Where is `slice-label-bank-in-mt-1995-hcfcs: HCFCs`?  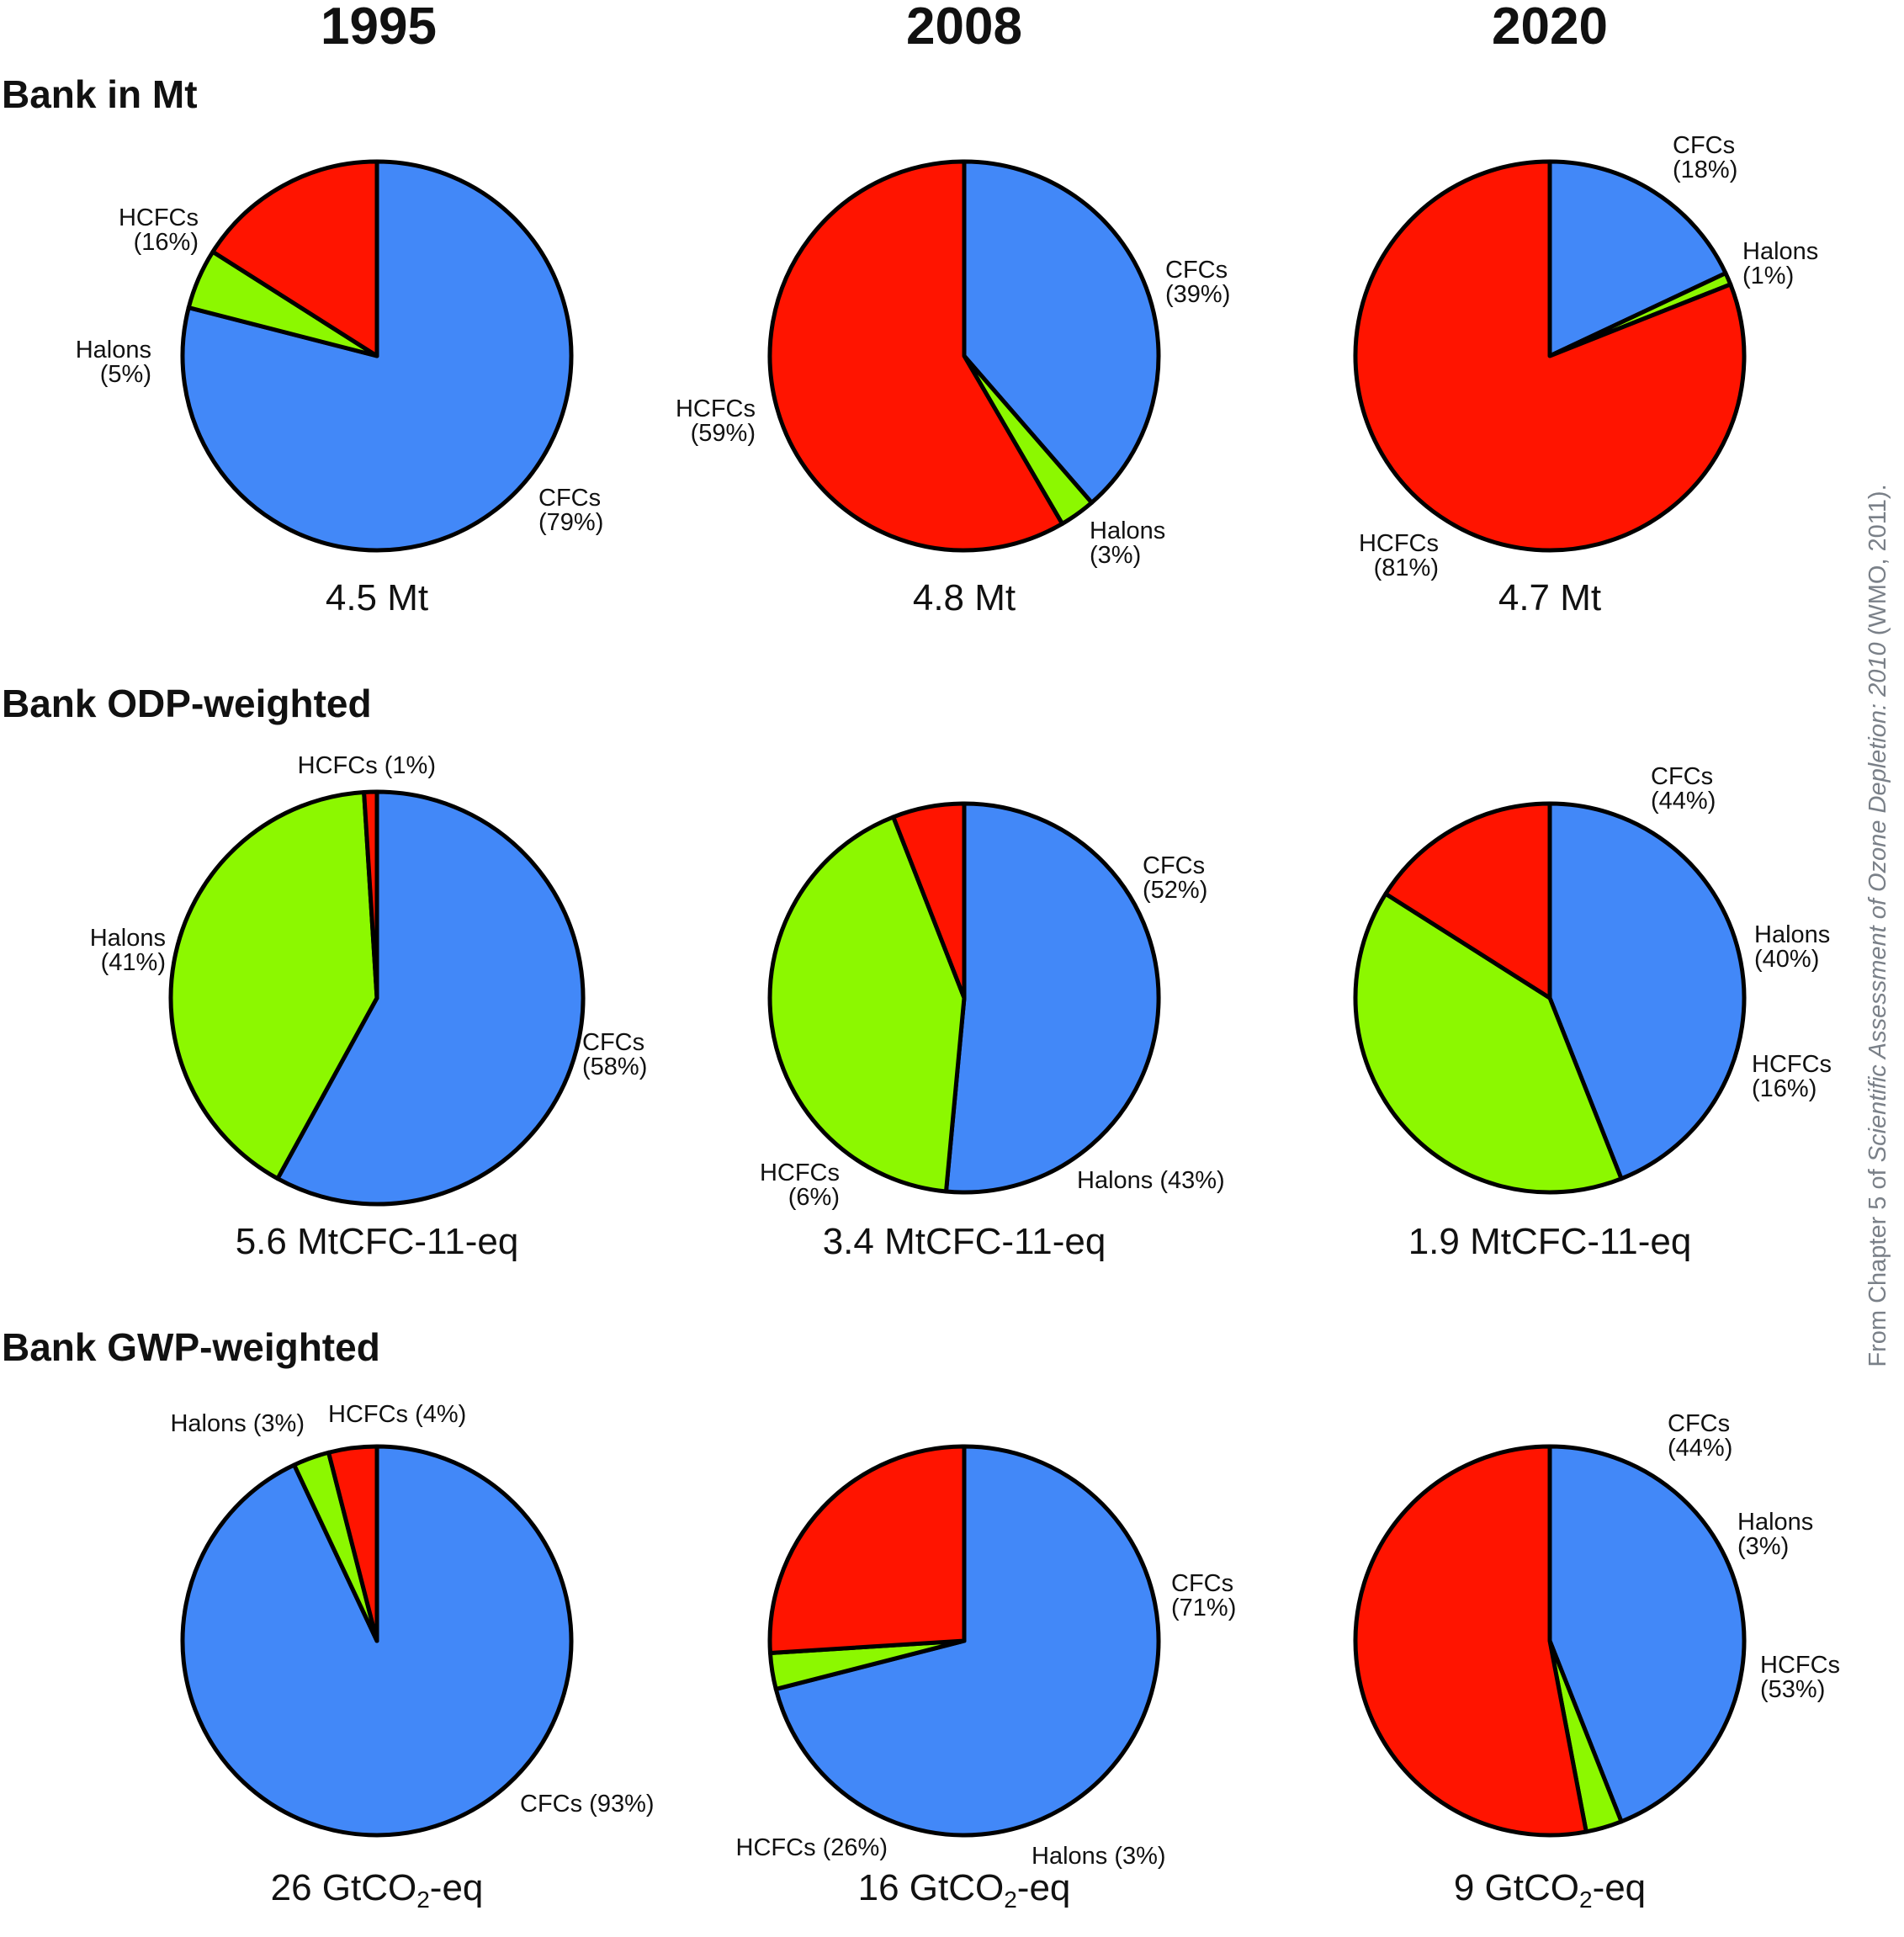
slice-label-bank-in-mt-1995-hcfcs: HCFCs is located at coordinates (159, 217).